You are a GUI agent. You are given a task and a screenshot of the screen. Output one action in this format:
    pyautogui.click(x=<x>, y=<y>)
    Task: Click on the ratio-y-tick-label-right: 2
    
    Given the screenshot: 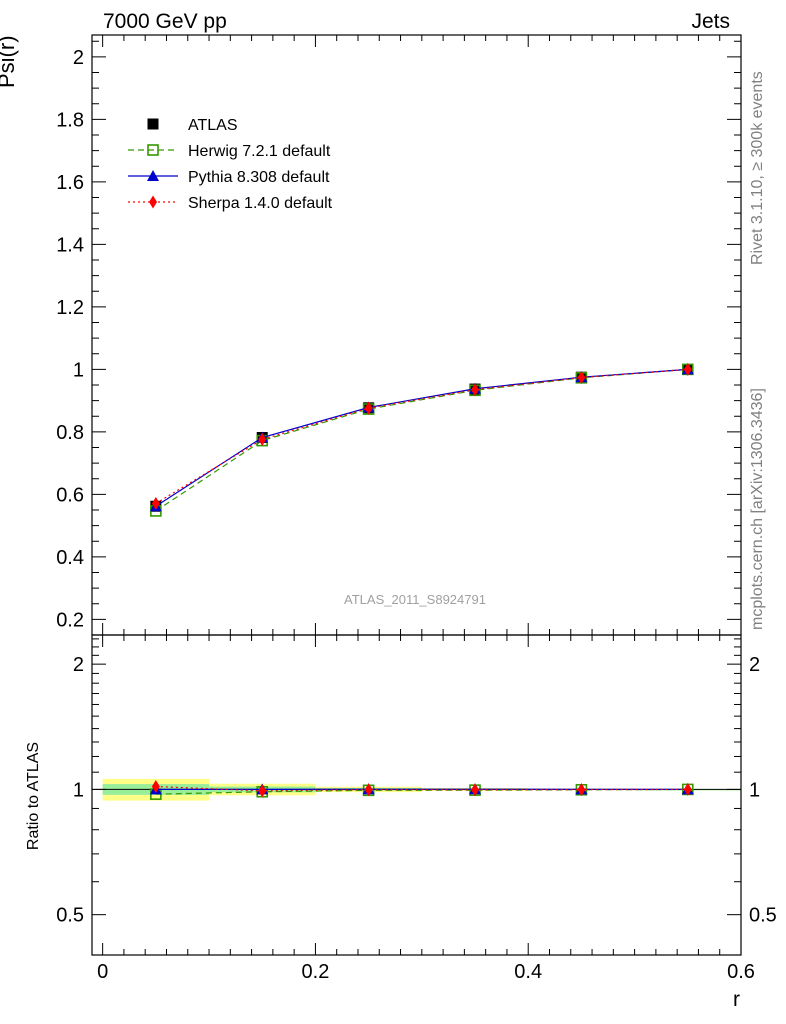 What is the action you would take?
    pyautogui.click(x=754, y=665)
    